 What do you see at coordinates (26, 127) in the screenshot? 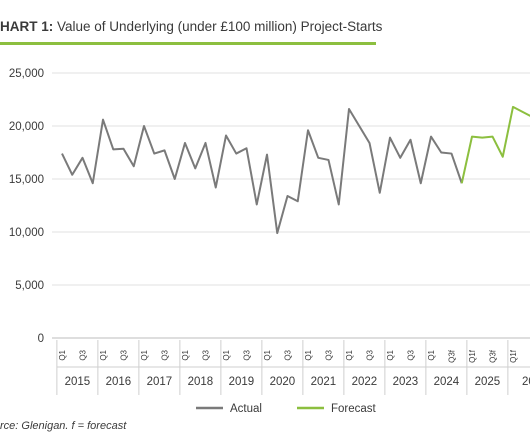
I see `y-tick-label: 20,000` at bounding box center [26, 127].